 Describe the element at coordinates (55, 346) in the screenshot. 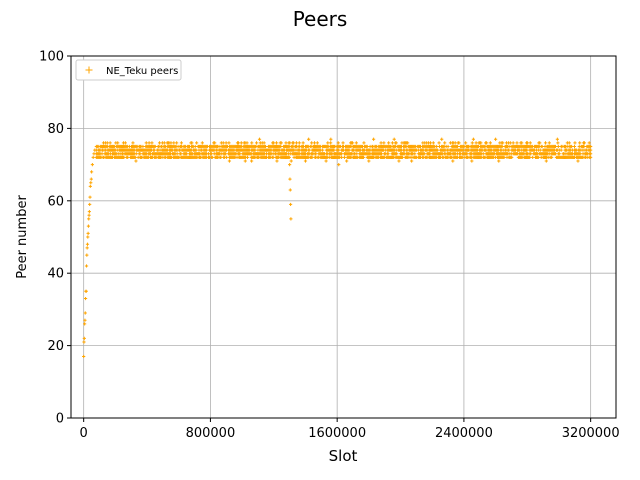

I see `y-tick-label: 20` at that location.